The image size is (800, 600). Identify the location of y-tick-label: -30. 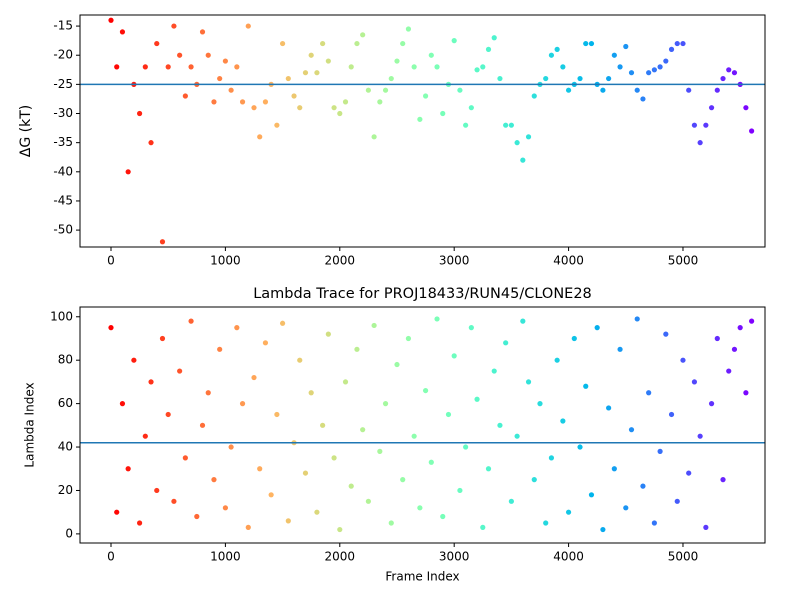
(63, 113).